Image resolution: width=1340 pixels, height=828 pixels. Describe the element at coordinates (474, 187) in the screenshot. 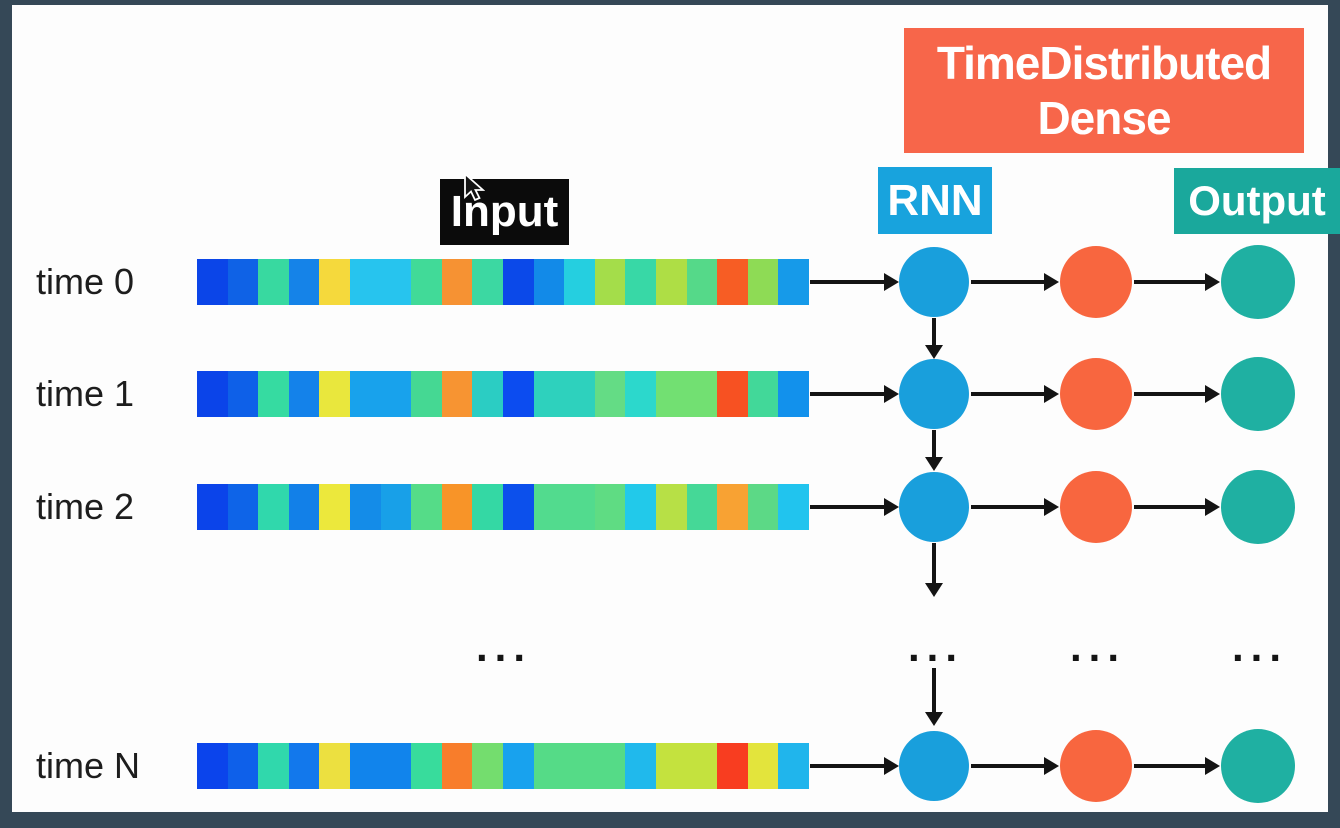

I see `mouse-cursor-icon` at that location.